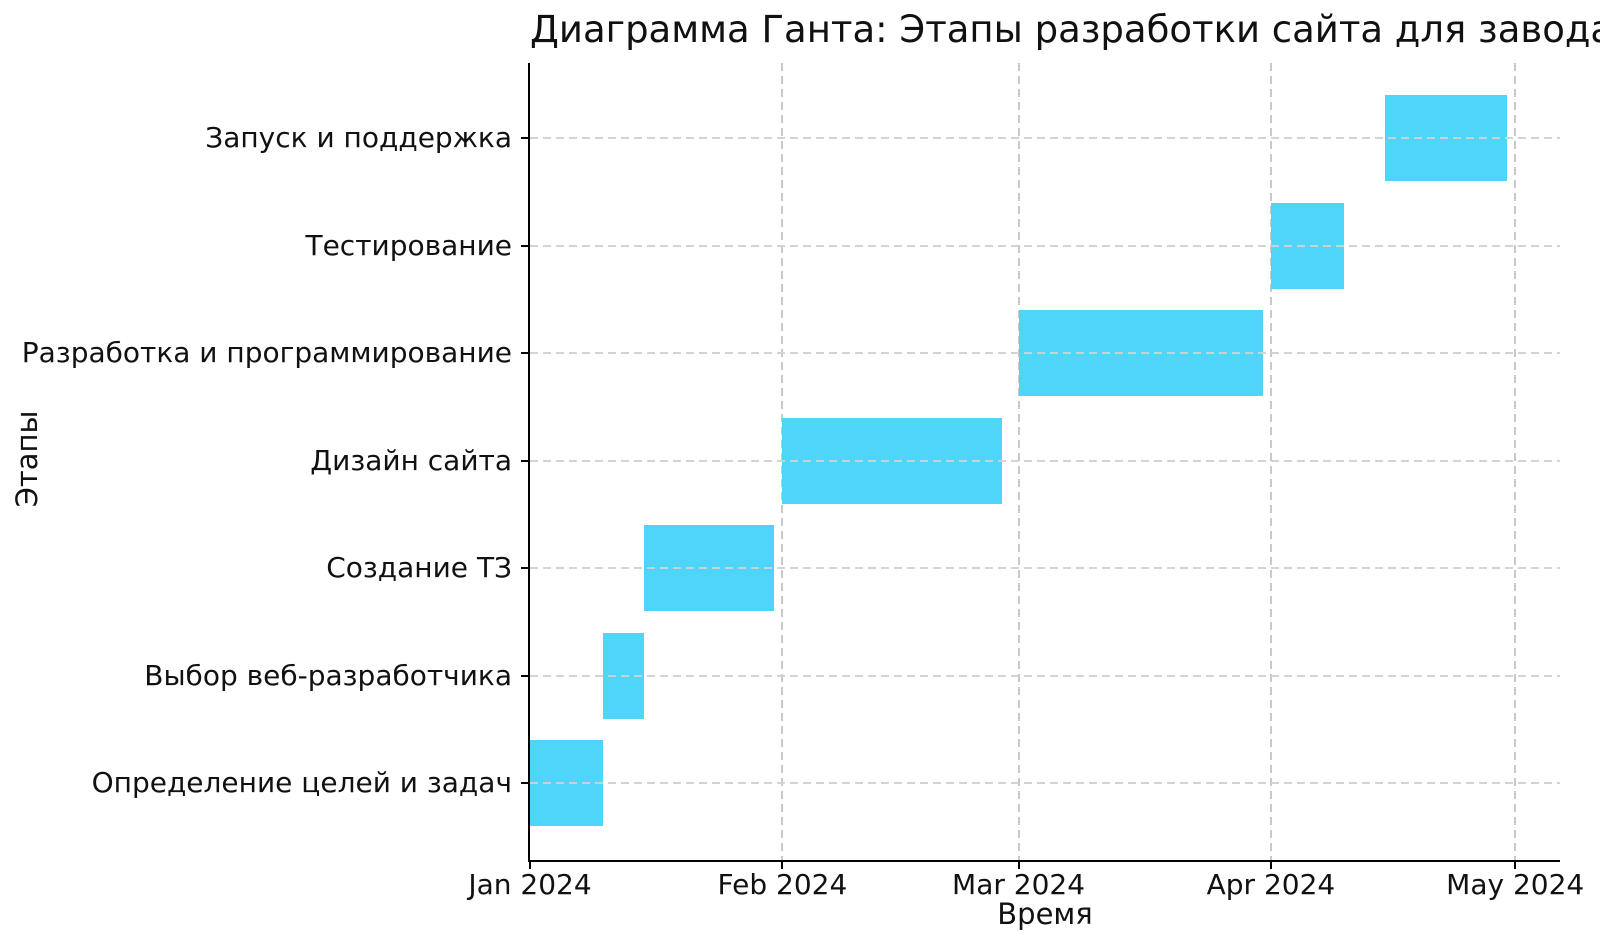 The height and width of the screenshot is (949, 1600). What do you see at coordinates (408, 245) in the screenshot?
I see `y-tick-label: Тестирование` at bounding box center [408, 245].